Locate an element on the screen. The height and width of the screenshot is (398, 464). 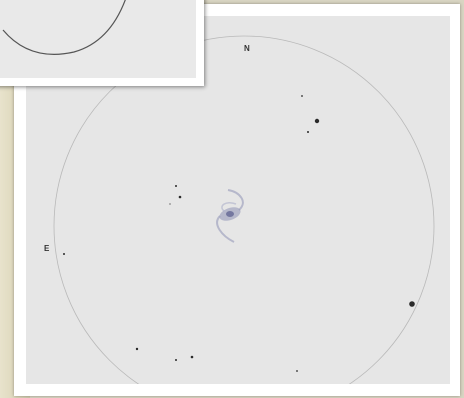
sketch-paper-previous is located at coordinates (98, 39).